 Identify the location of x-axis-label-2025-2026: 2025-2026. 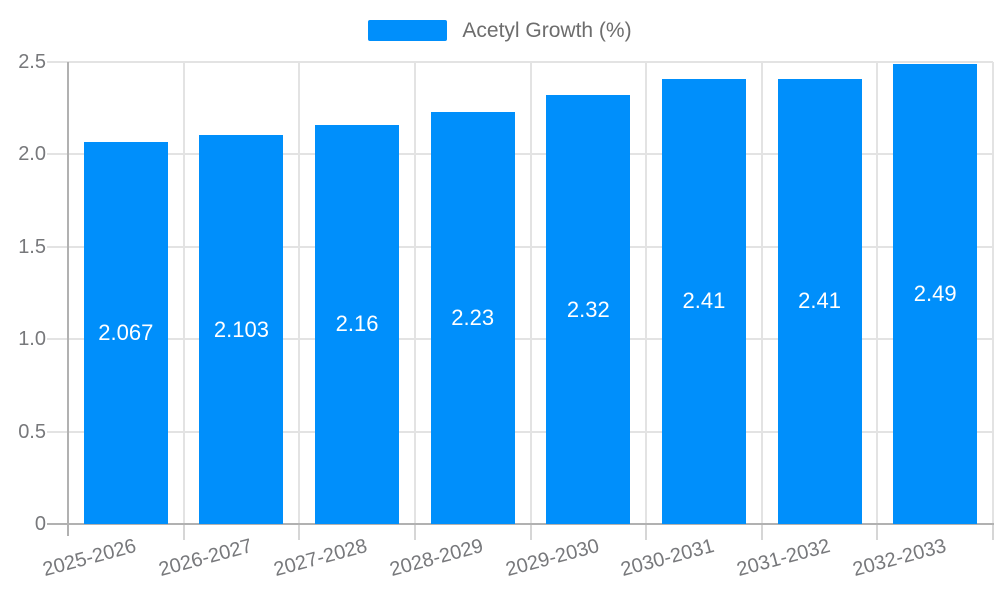
(89, 557).